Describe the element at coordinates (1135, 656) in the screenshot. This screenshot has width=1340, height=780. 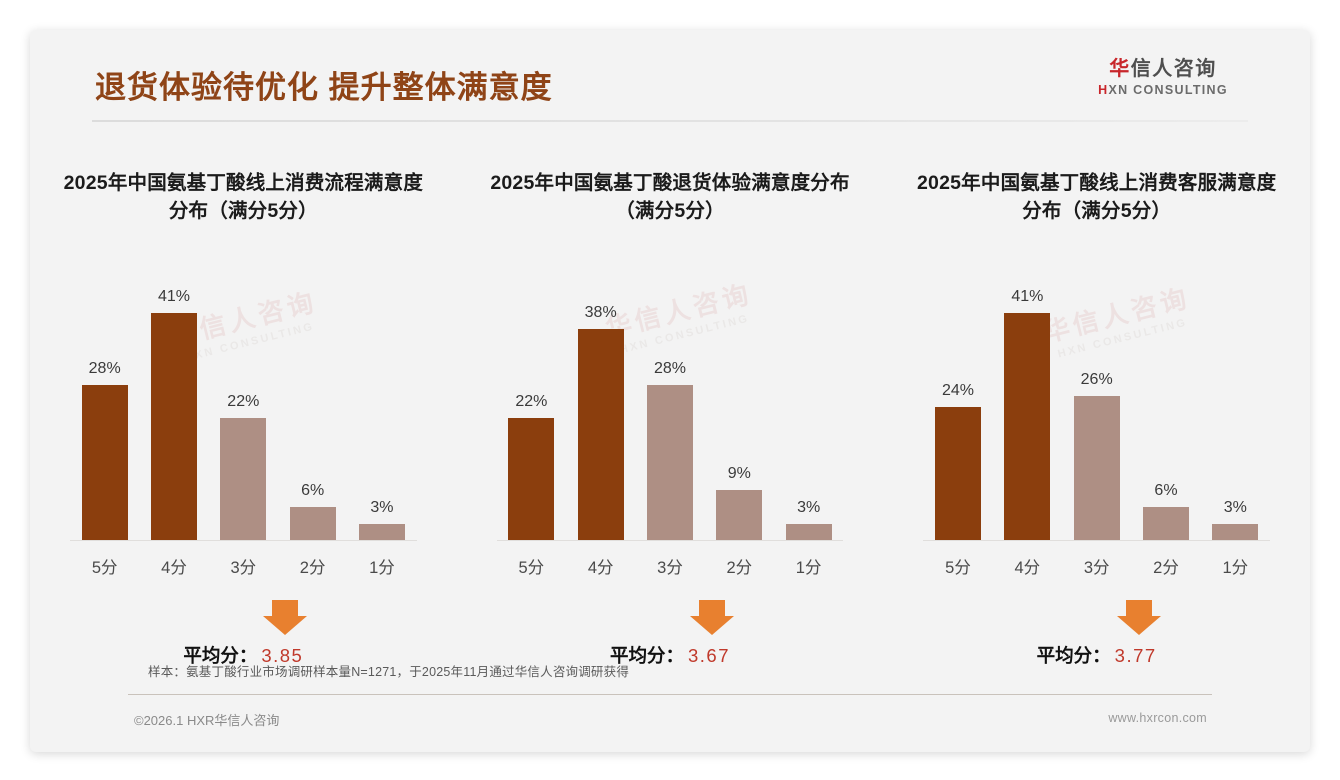
I see `average-value: 3.77` at that location.